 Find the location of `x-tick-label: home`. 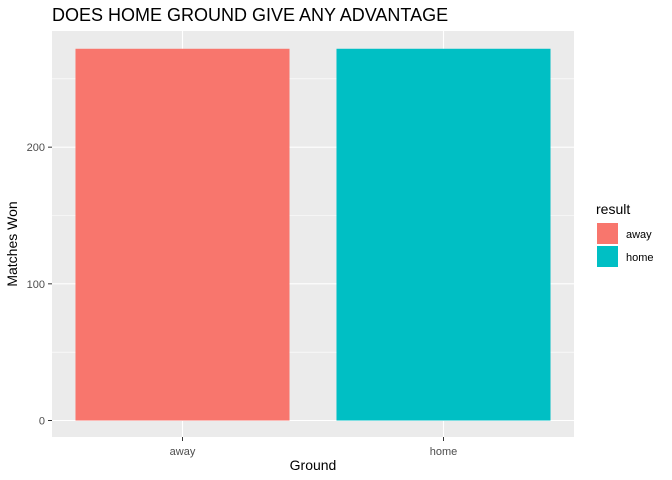

x-tick-label: home is located at coordinates (444, 452).